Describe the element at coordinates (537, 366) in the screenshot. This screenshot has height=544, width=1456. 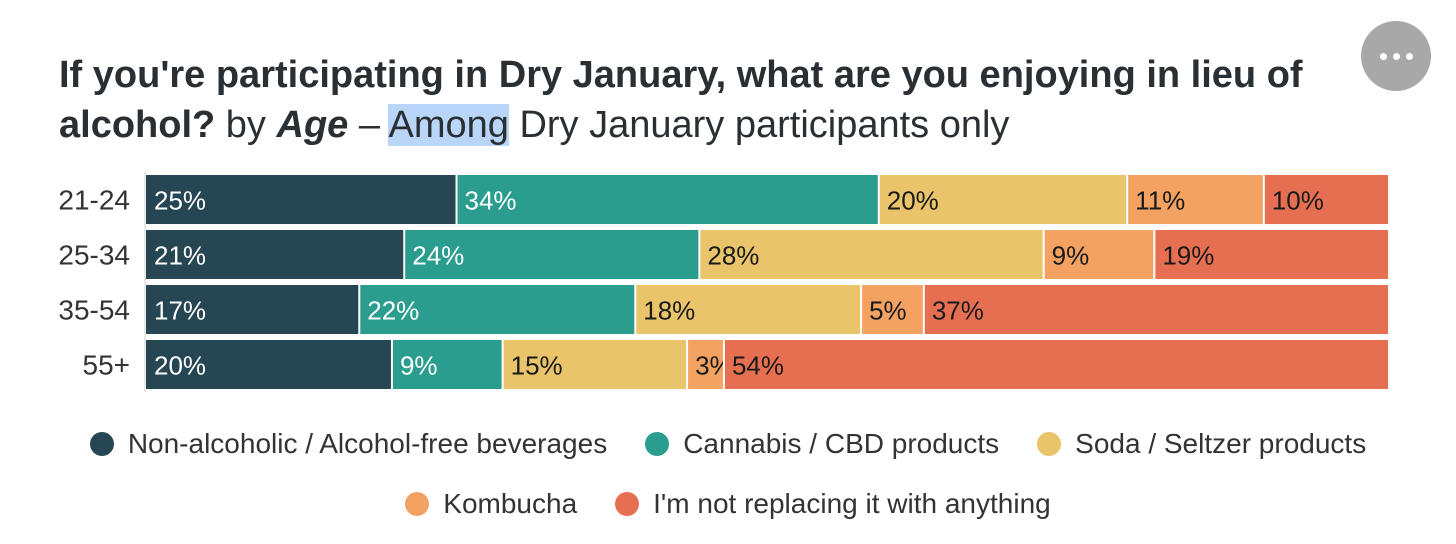
I see `data-label: 15%` at that location.